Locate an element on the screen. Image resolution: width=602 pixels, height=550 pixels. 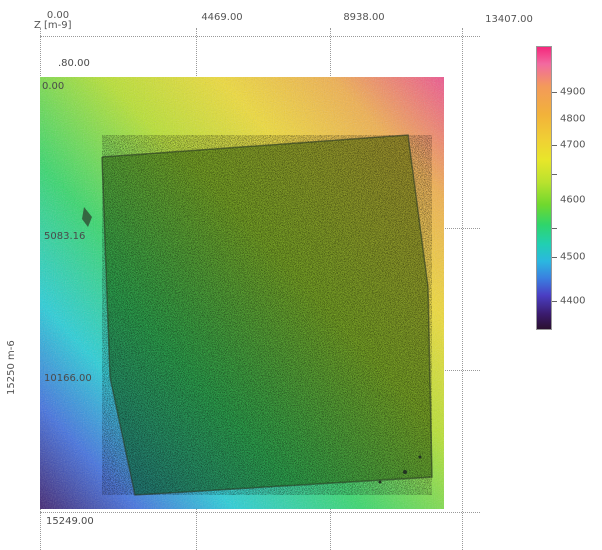
colorbar-label-5: 4400 is located at coordinates (573, 301).